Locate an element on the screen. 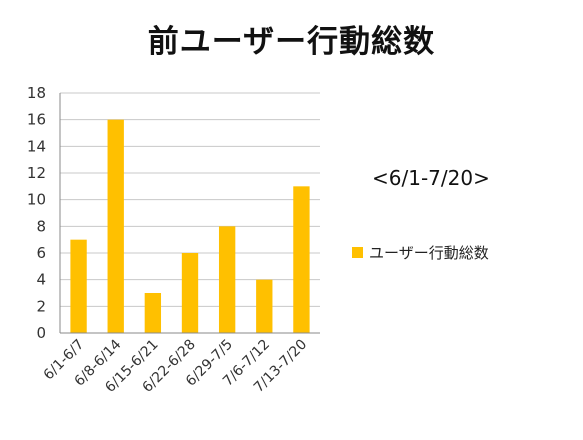  y-tick-label: 0 is located at coordinates (41, 333).